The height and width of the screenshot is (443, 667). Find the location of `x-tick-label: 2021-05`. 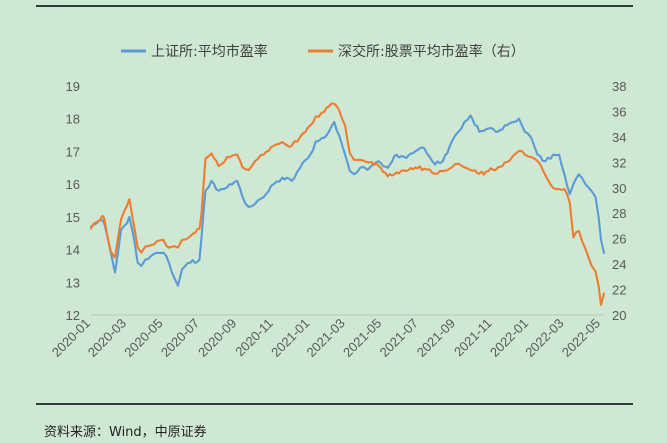

x-tick-label: 2021-05 is located at coordinates (362, 338).